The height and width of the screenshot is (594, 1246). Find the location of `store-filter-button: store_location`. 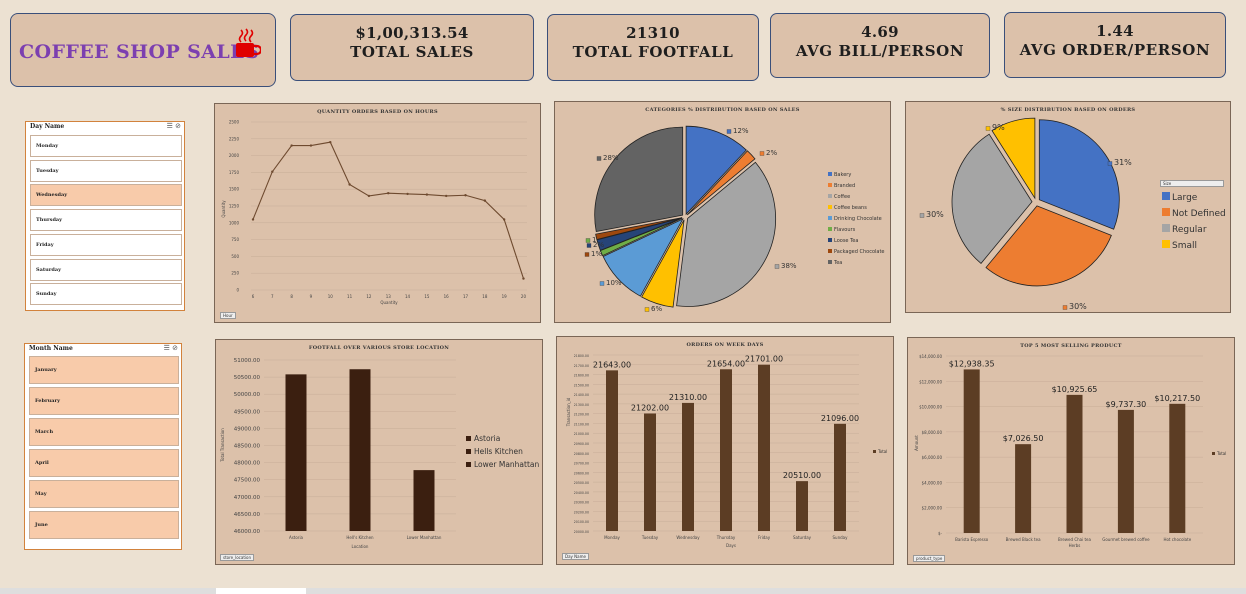

store-filter-button: store_location is located at coordinates (237, 557).